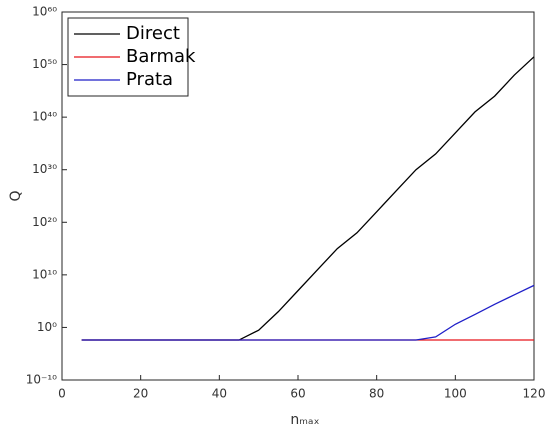 This screenshot has height=440, width=550. Describe the element at coordinates (44, 117) in the screenshot. I see `y-tick-label: 10⁴⁰` at that location.